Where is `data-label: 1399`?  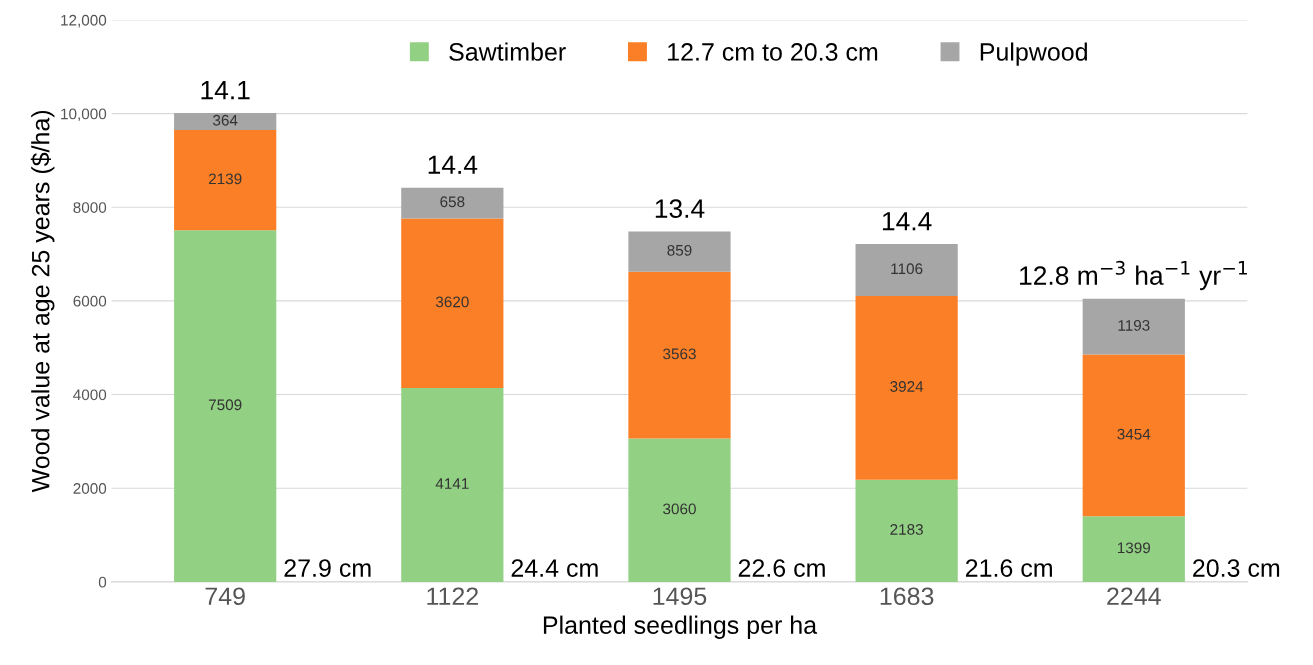 data-label: 1399 is located at coordinates (1134, 548).